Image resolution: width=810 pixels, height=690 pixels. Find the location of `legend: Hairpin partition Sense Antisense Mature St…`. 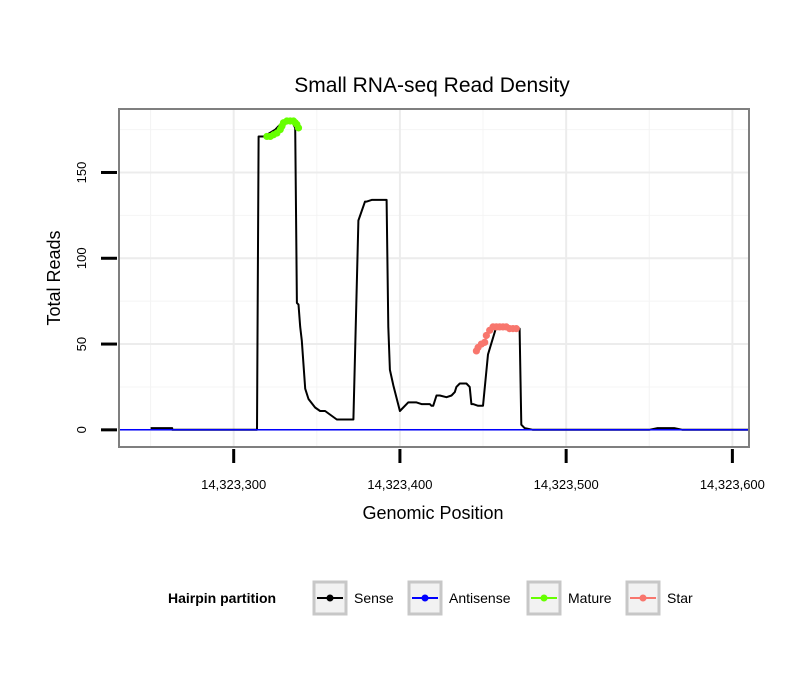

legend: Hairpin partition Sense Antisense Mature St… is located at coordinates (430, 598).